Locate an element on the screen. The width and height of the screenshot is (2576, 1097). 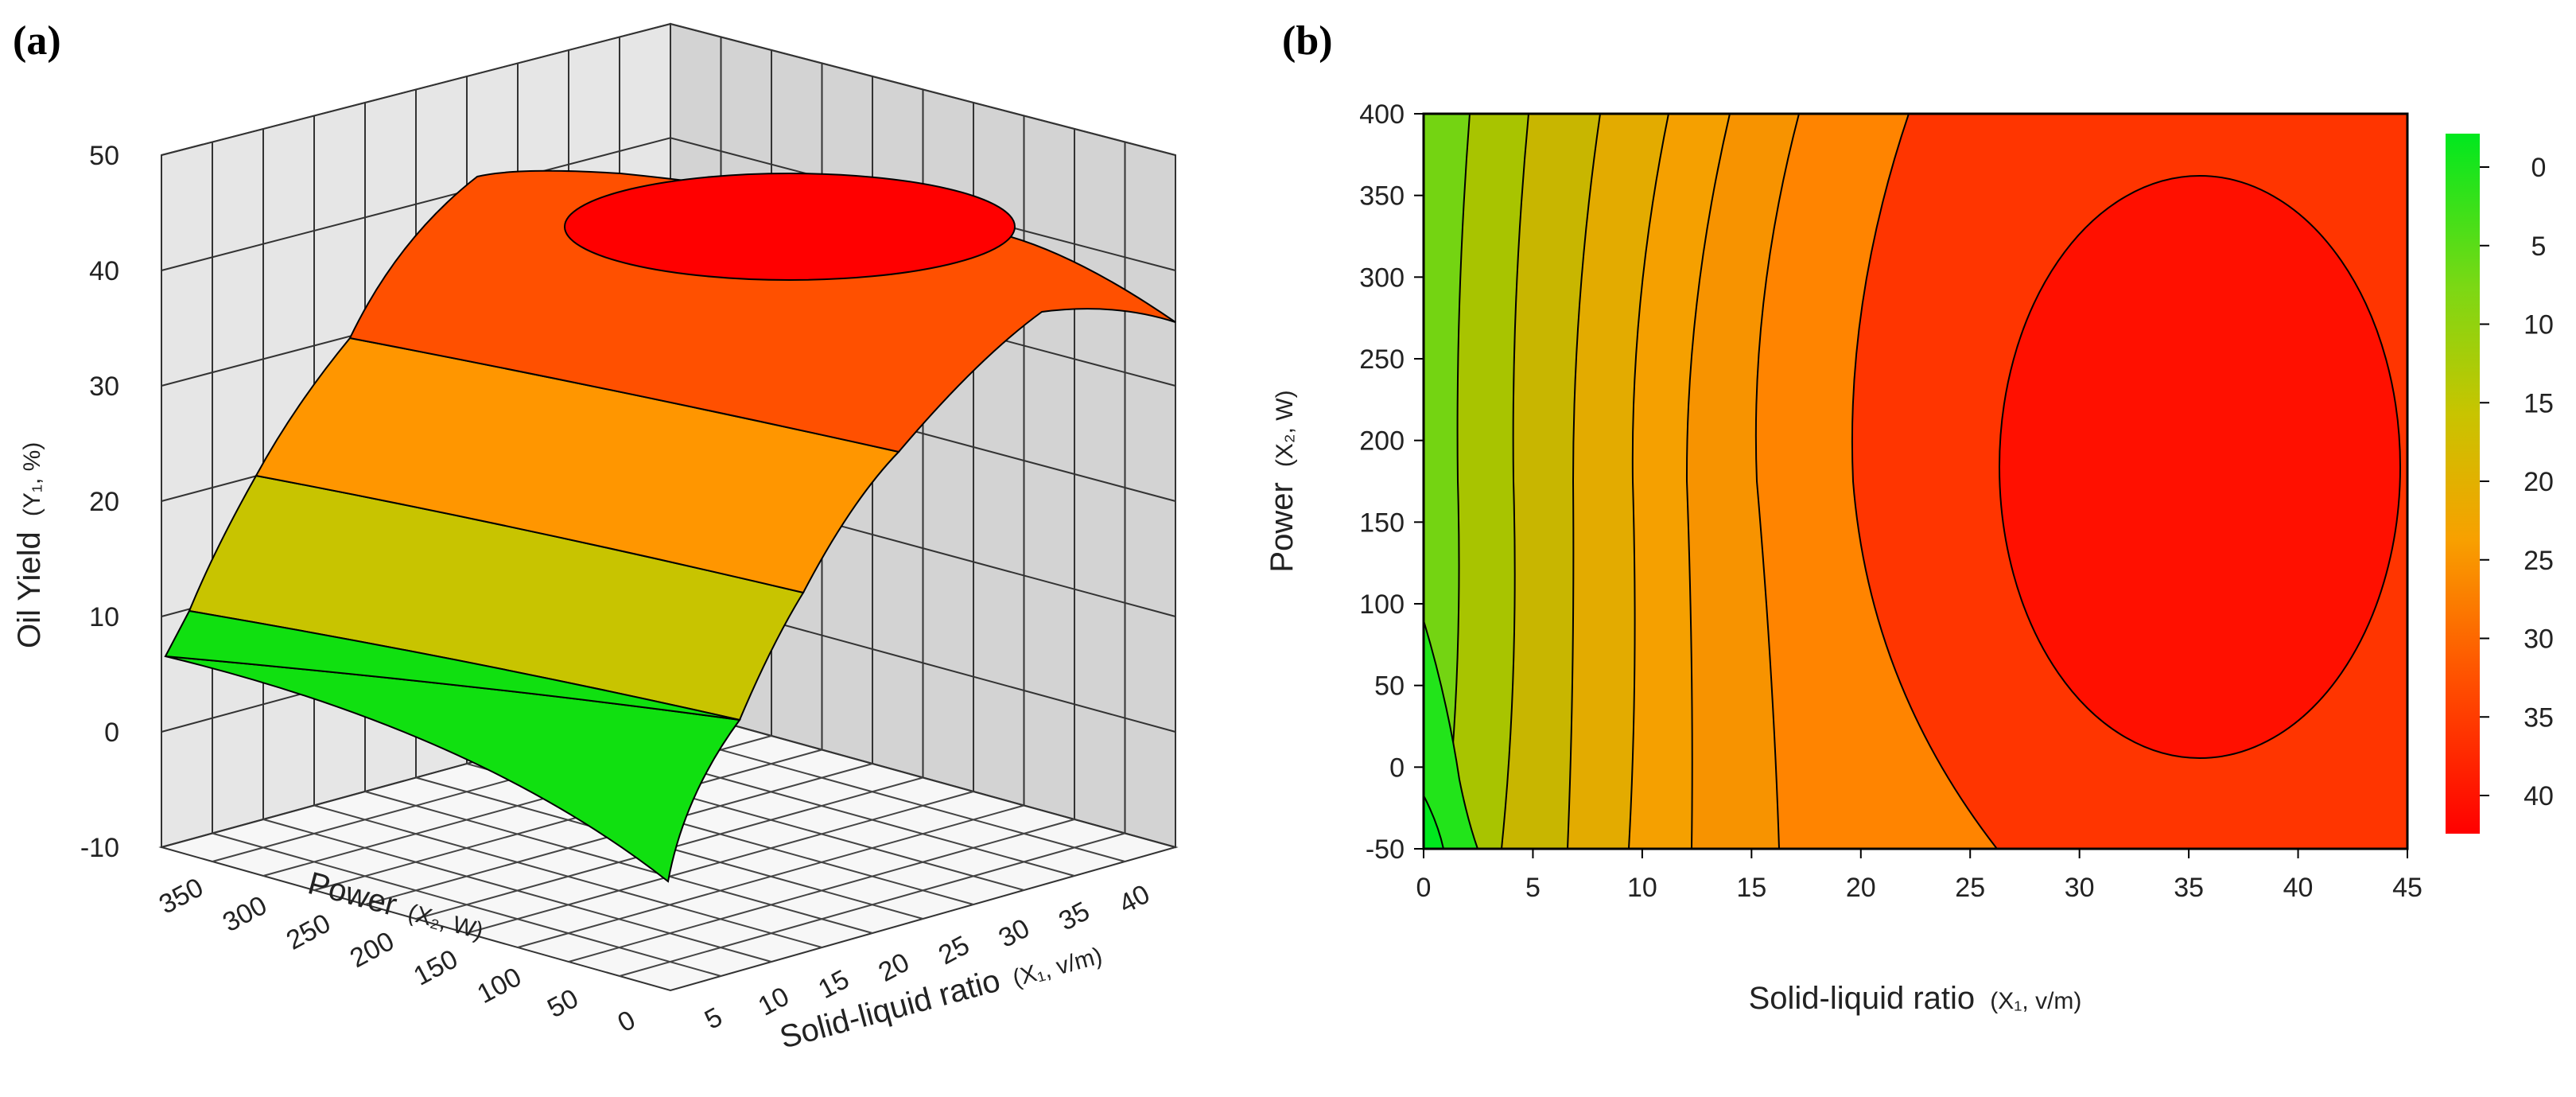
contour-y-tick-label-3: 250 is located at coordinates (1382, 359).